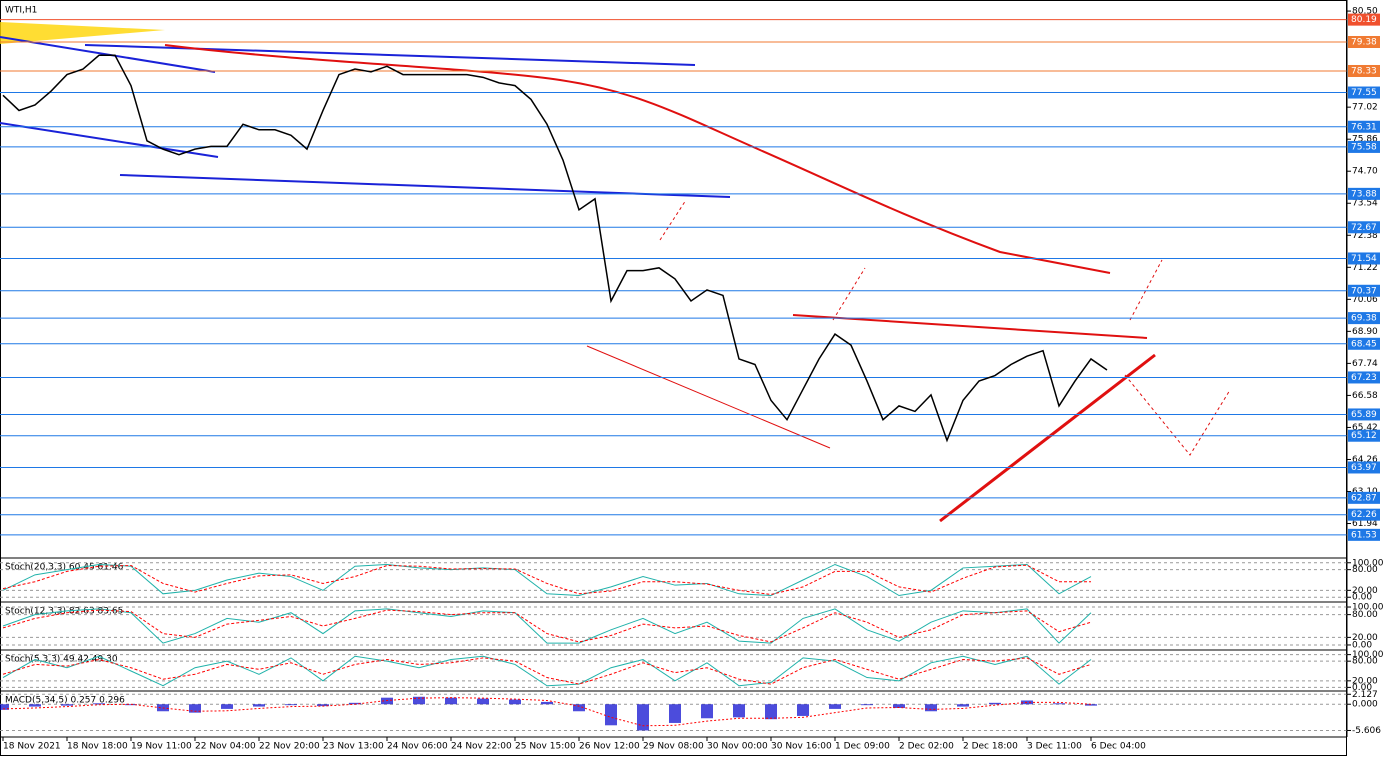 This screenshot has width=1390, height=761. I want to click on level-label: 77.55, so click(1364, 93).